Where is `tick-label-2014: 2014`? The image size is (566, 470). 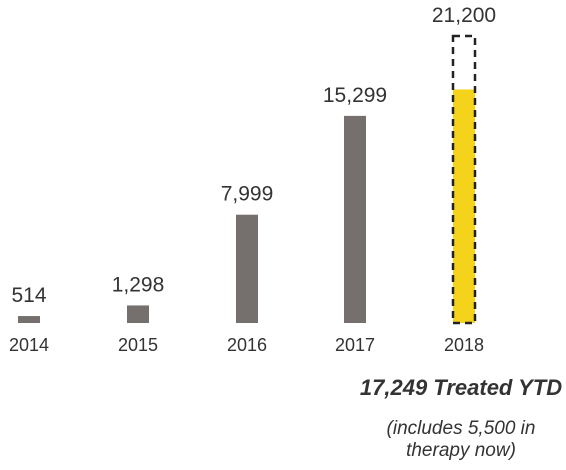 tick-label-2014: 2014 is located at coordinates (29, 345).